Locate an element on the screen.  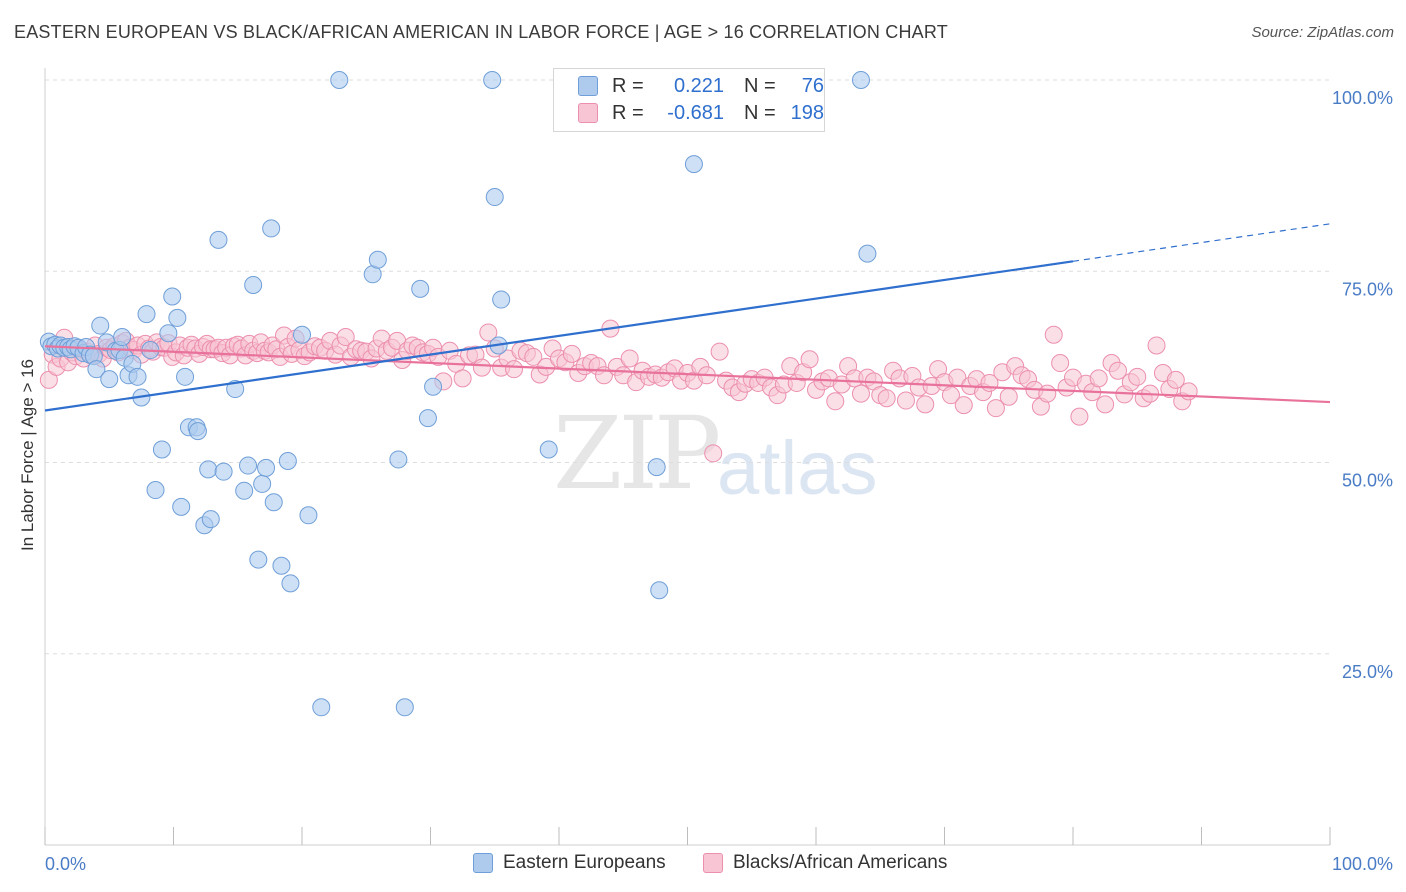
source-label: Source: ZipAtlas.com is located at coordinates (1322, 32).